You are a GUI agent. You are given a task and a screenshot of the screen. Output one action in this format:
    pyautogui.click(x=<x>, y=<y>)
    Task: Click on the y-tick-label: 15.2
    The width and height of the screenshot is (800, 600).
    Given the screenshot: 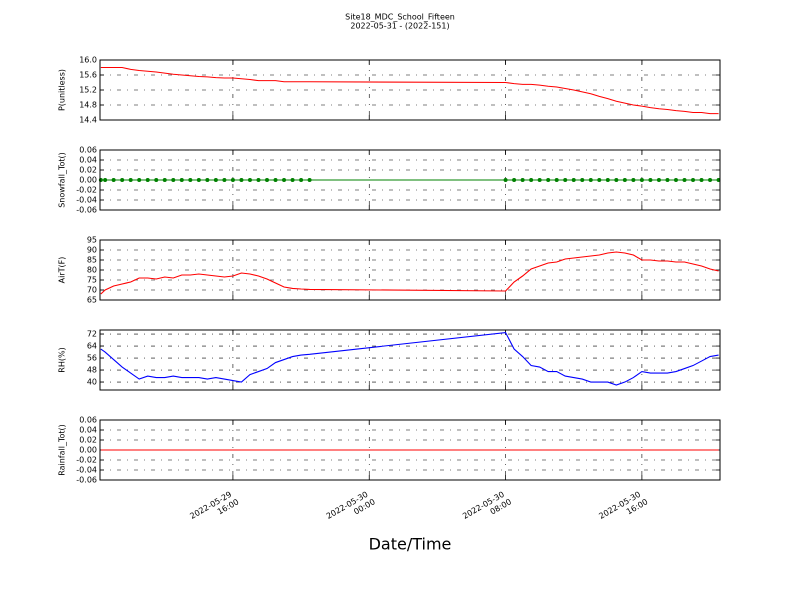 What is the action you would take?
    pyautogui.click(x=88, y=90)
    